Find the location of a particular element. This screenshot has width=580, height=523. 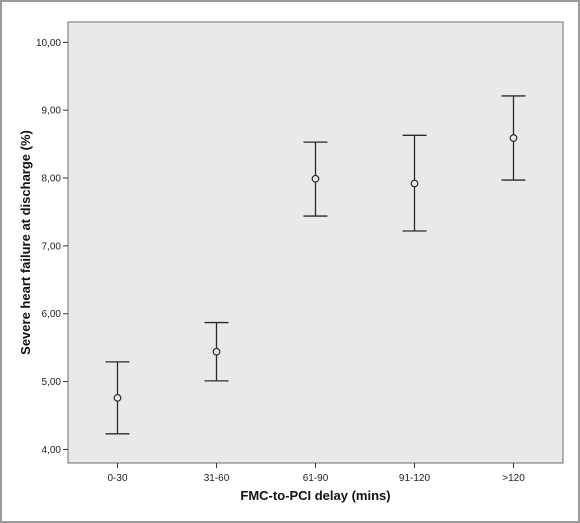

x-tick-label: 31-60 is located at coordinates (217, 478).